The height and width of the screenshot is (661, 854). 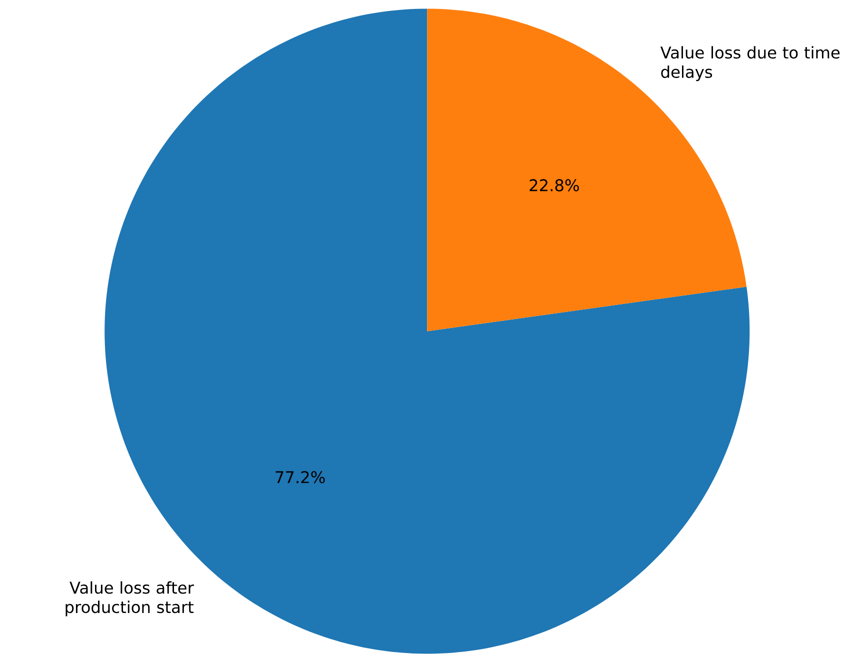 I want to click on data-label: 77.2%, so click(x=300, y=477).